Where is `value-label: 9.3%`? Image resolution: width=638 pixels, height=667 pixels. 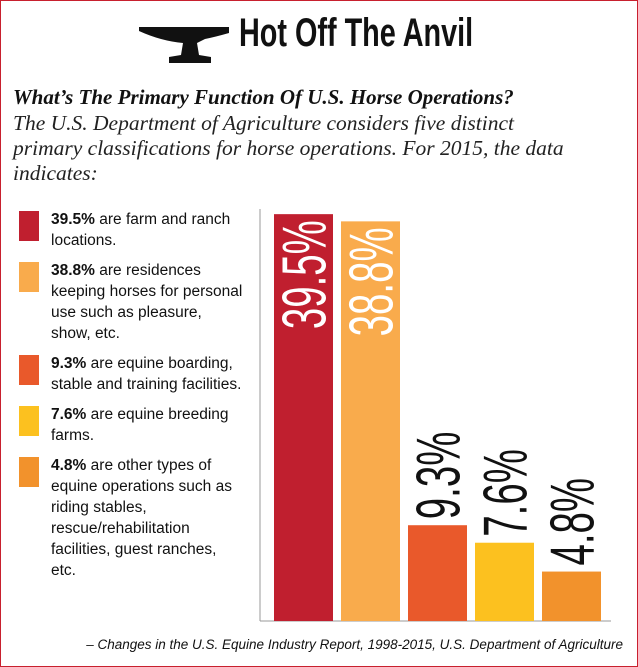 value-label: 9.3% is located at coordinates (438, 476).